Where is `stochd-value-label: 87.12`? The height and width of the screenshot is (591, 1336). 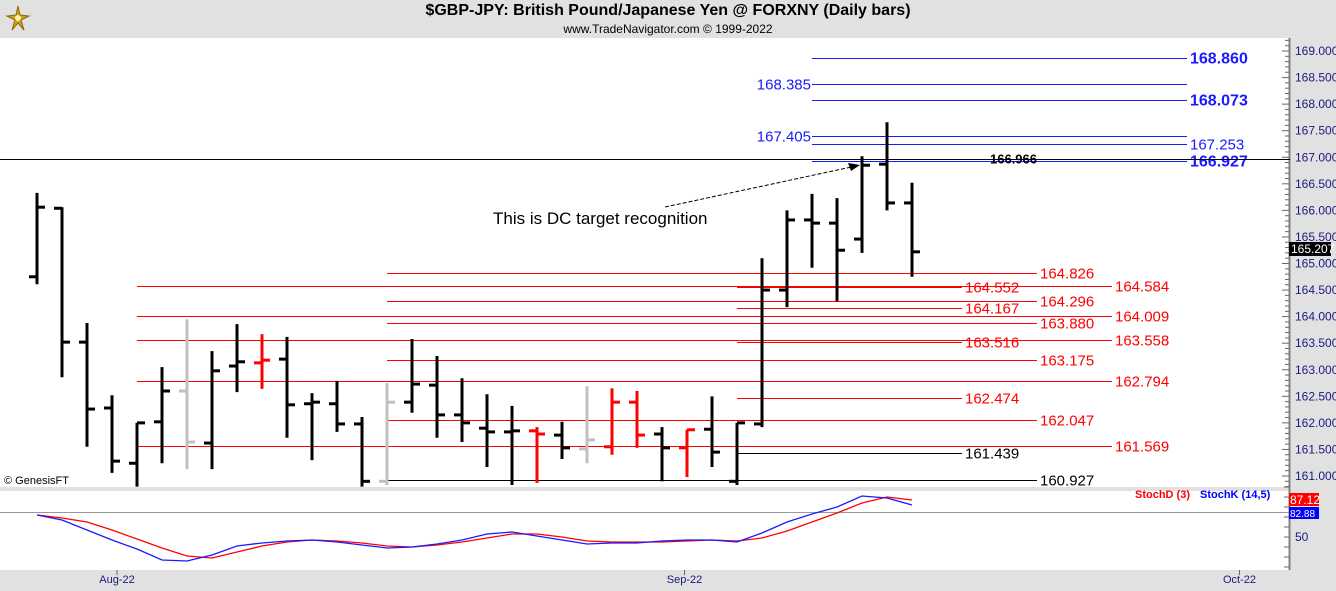 stochd-value-label: 87.12 is located at coordinates (1305, 500).